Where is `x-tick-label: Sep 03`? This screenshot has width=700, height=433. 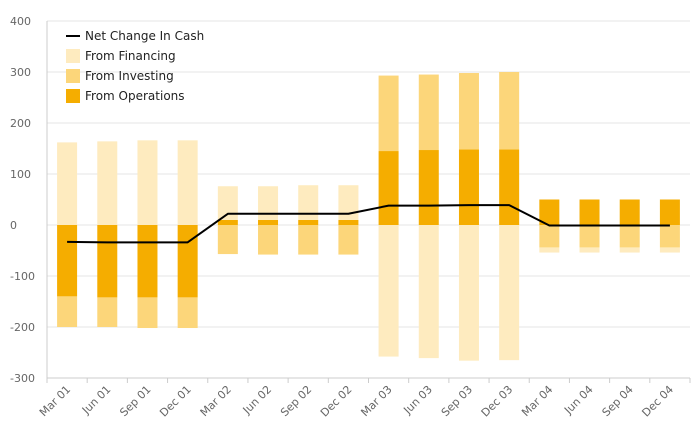 x-tick-label: Sep 03 is located at coordinates (457, 401).